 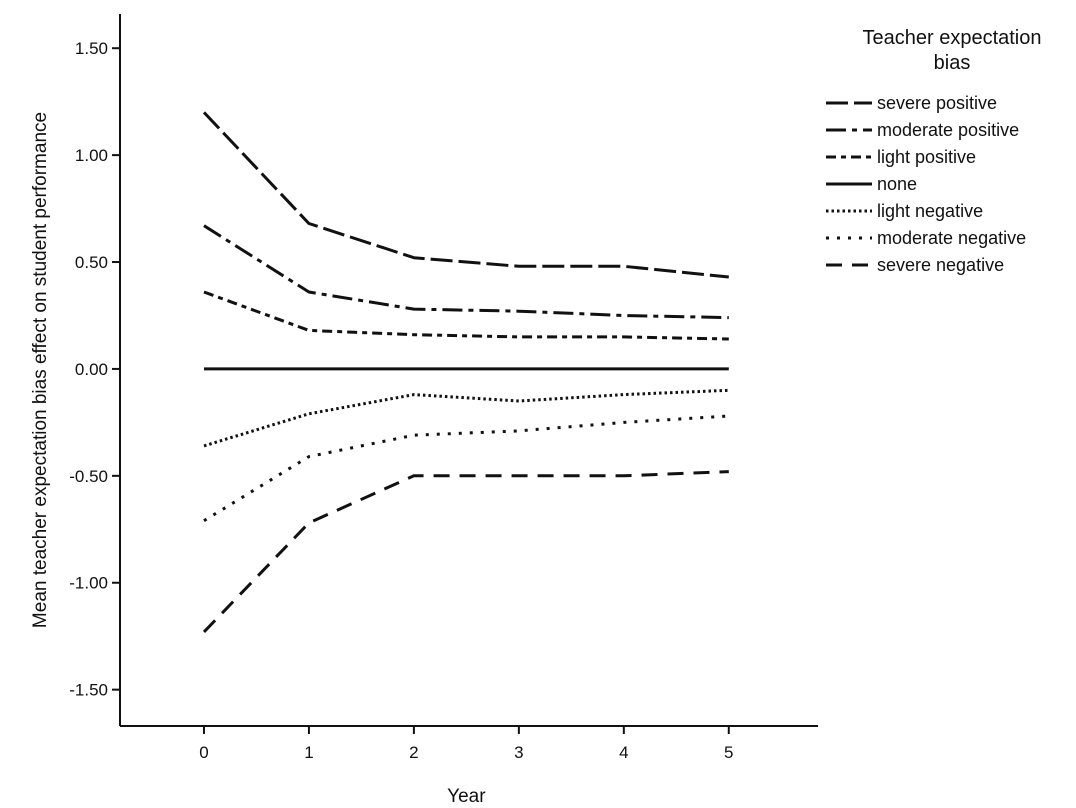 I want to click on series-line-severe-negative, so click(x=465, y=551).